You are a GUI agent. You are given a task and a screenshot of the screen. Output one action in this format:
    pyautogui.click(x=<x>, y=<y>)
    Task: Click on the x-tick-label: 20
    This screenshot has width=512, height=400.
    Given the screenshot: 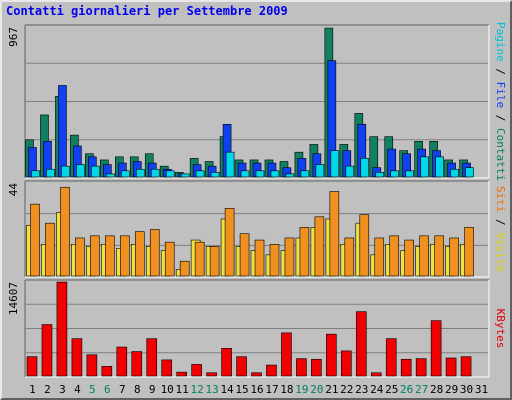 What is the action you would take?
    pyautogui.click(x=316, y=389)
    